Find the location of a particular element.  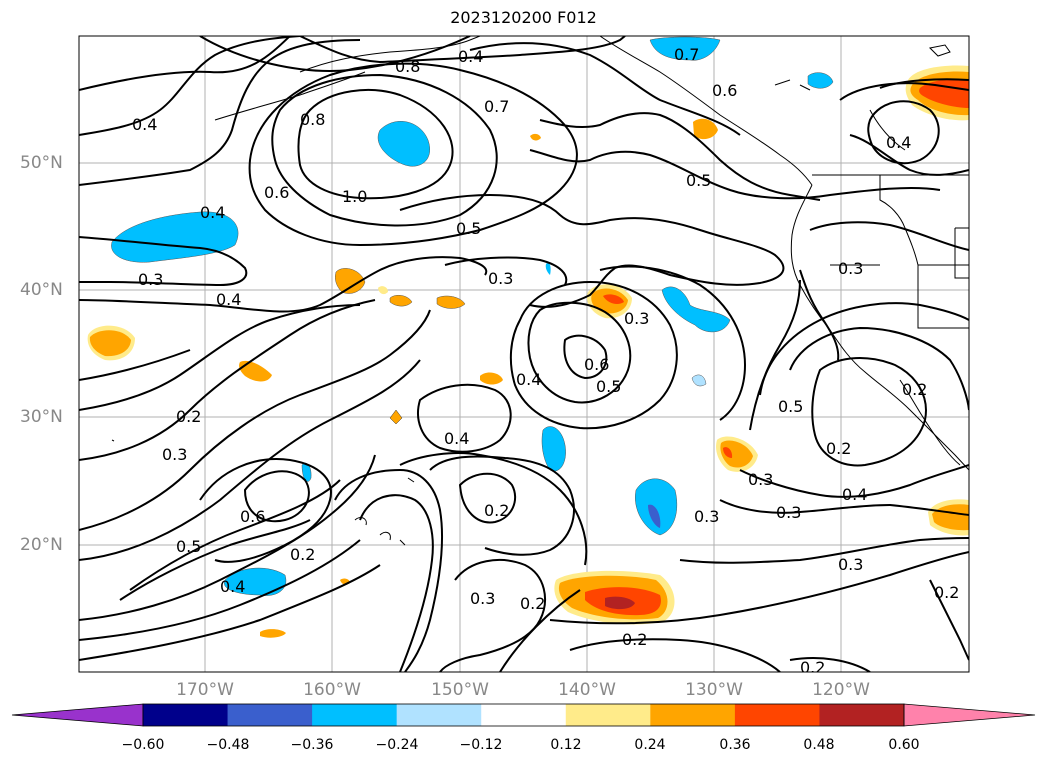

lon-label-140w: 140°W is located at coordinates (587, 690).